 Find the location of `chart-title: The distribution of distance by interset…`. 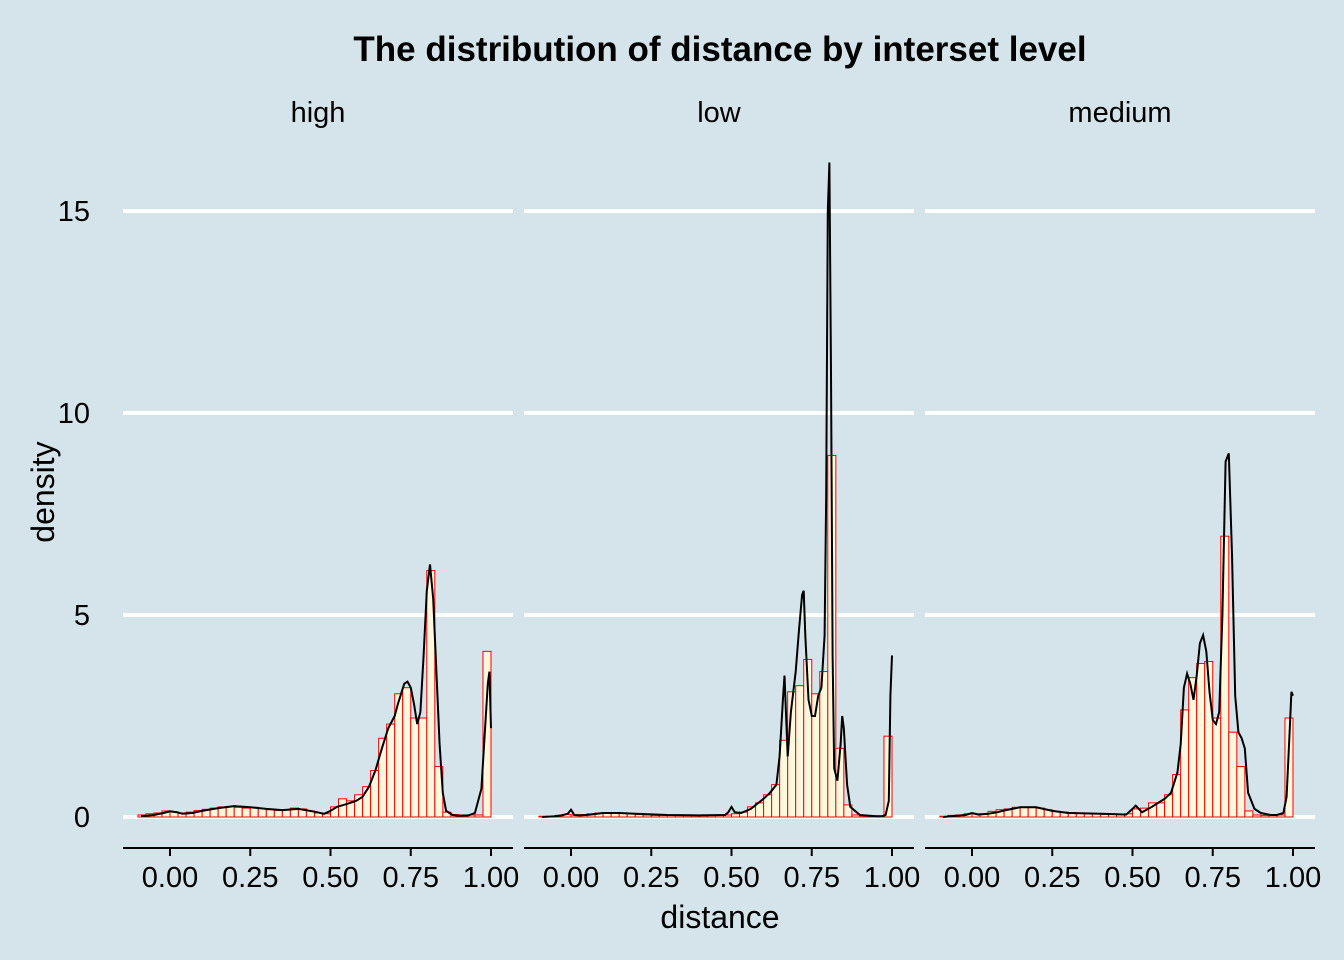

chart-title: The distribution of distance by interset… is located at coordinates (719, 49).